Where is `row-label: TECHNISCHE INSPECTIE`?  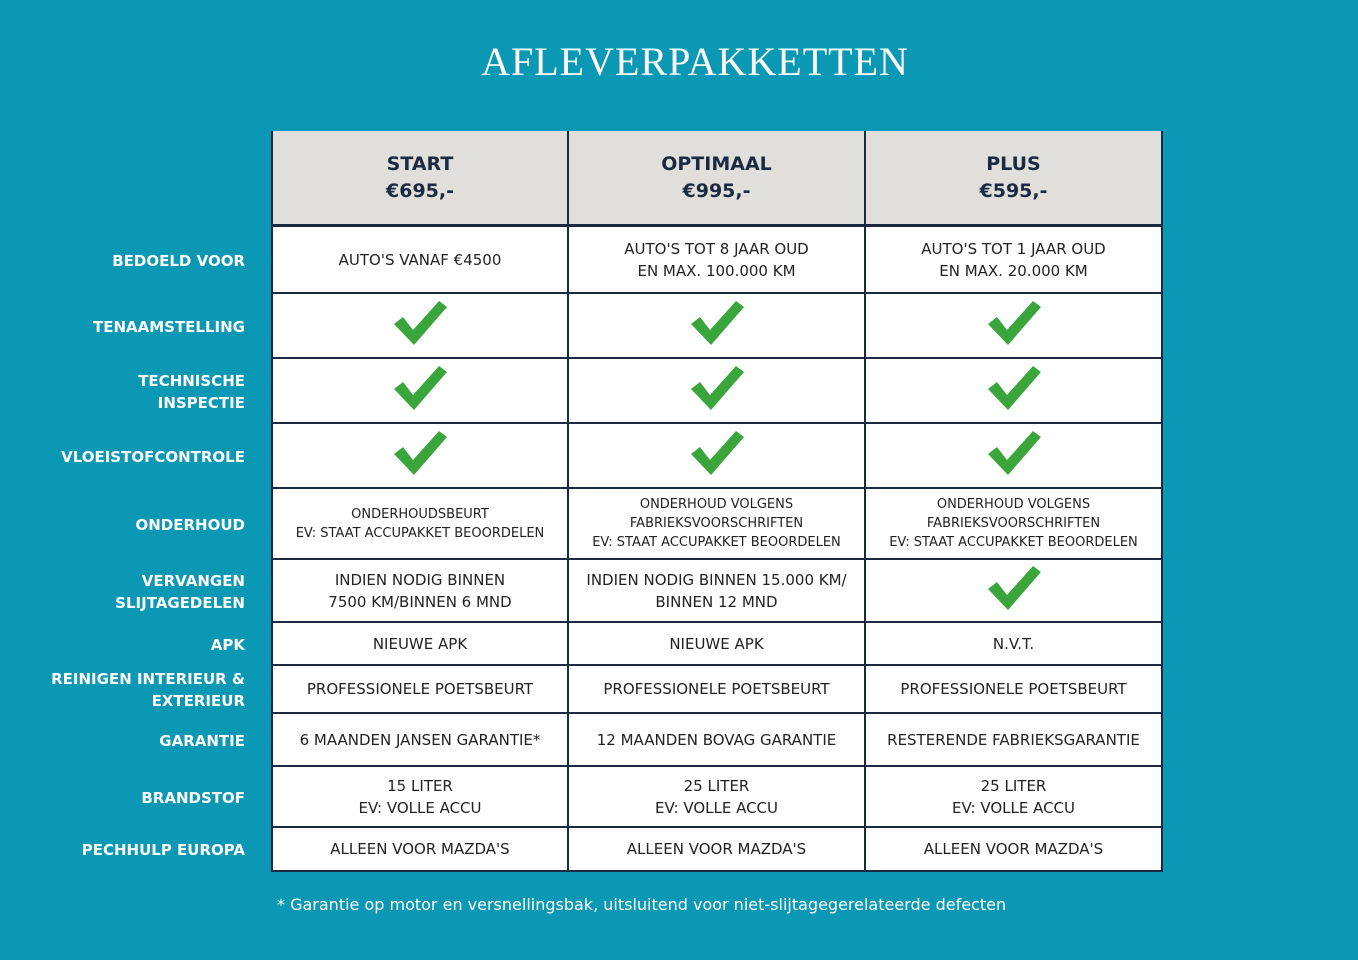 row-label: TECHNISCHE INSPECTIE is located at coordinates (191, 391).